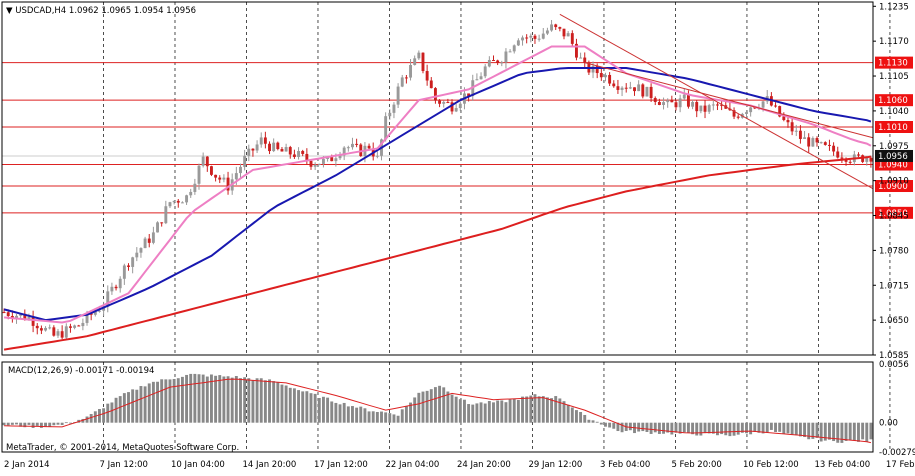 The image size is (915, 476). I want to click on current-price-label: 1.0956, so click(893, 157).